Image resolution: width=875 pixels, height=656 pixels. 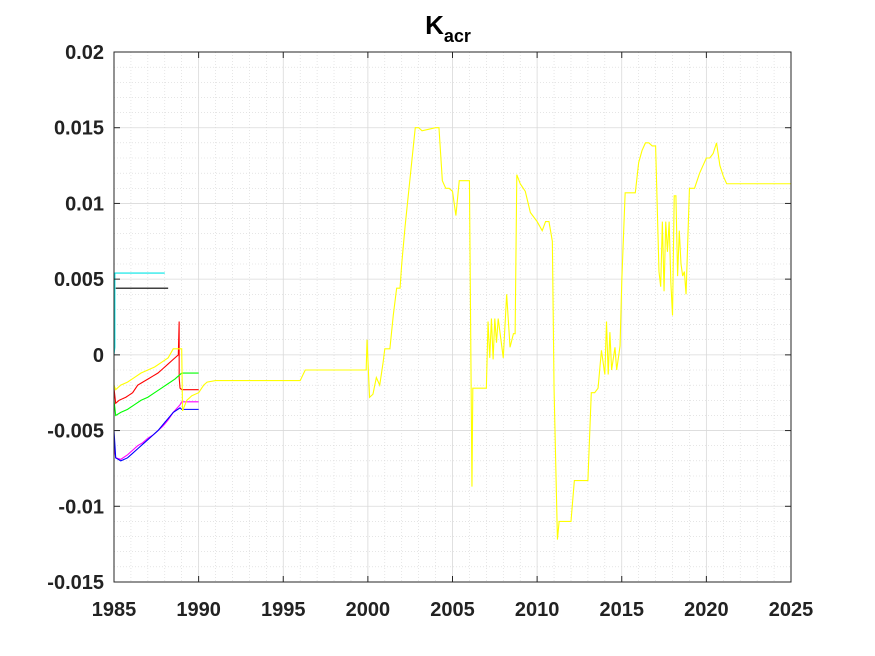 What do you see at coordinates (75, 432) in the screenshot?
I see `y-tick-label: -0.005` at bounding box center [75, 432].